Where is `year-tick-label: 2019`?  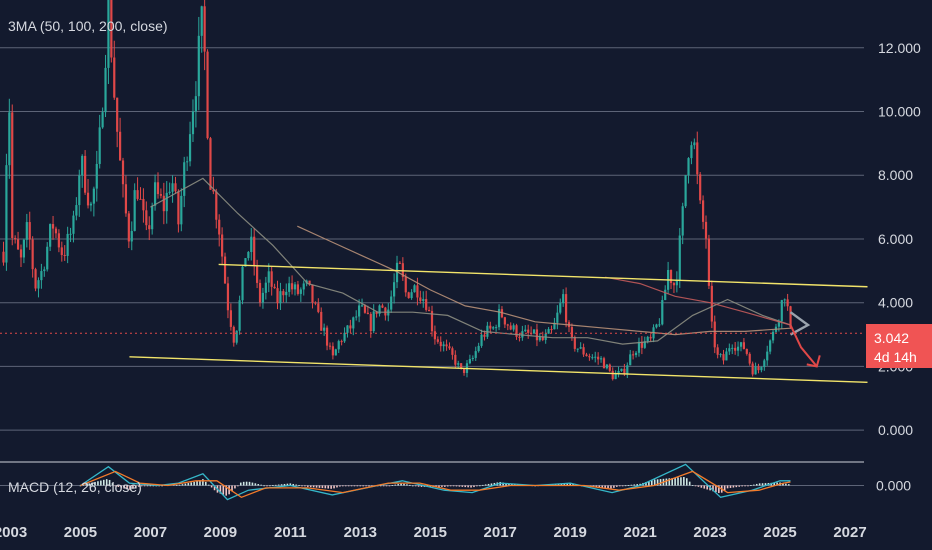
year-tick-label: 2019 is located at coordinates (569, 532).